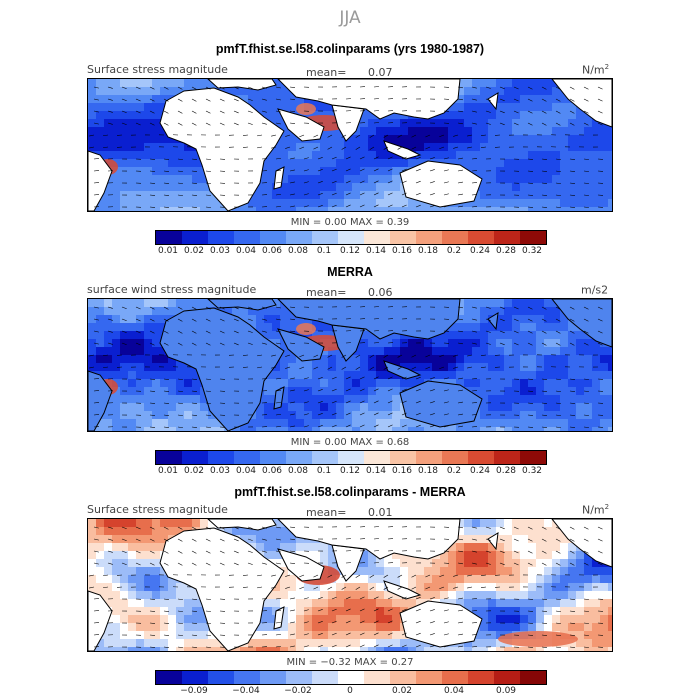 The image size is (700, 700). I want to click on colorbar-tick-label: 0.12, so click(350, 251).